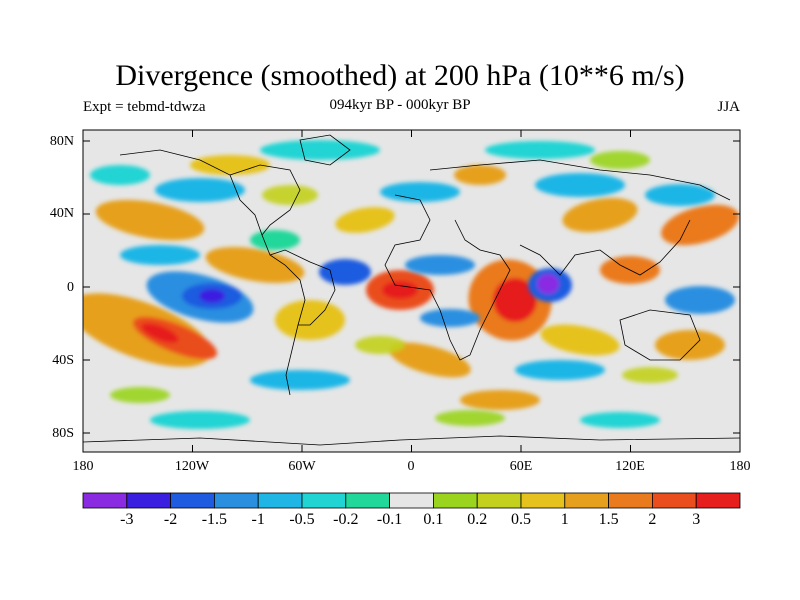 This screenshot has width=800, height=600. What do you see at coordinates (447, 277) in the screenshot?
I see `africa-europe-coastline` at bounding box center [447, 277].